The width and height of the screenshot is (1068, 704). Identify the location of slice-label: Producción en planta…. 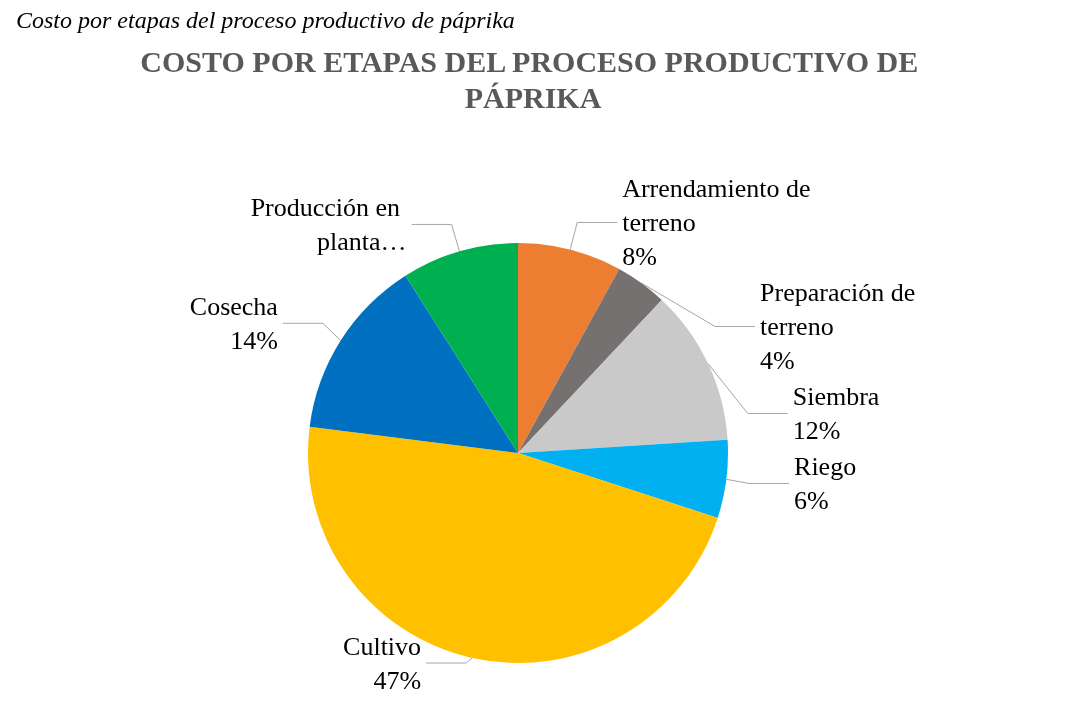
(328, 224).